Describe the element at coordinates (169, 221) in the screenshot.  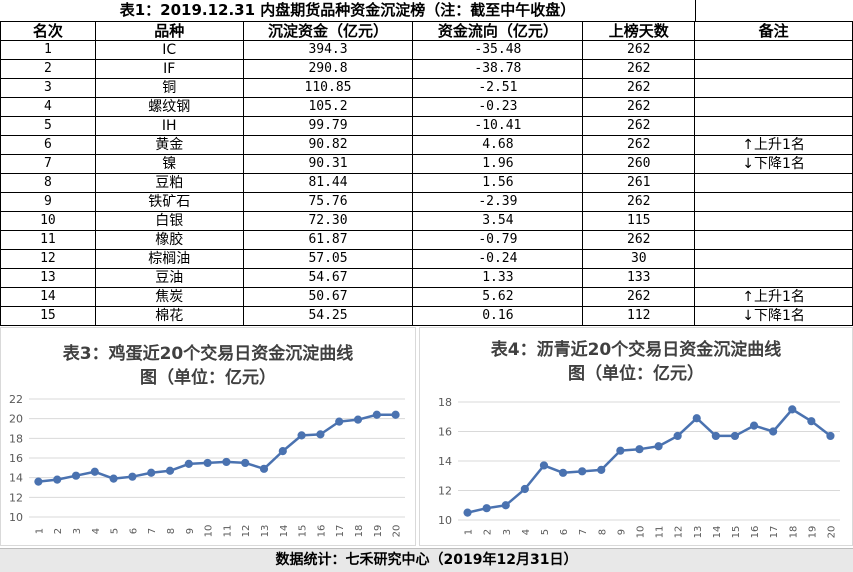
I see `cell-variety: 白银` at that location.